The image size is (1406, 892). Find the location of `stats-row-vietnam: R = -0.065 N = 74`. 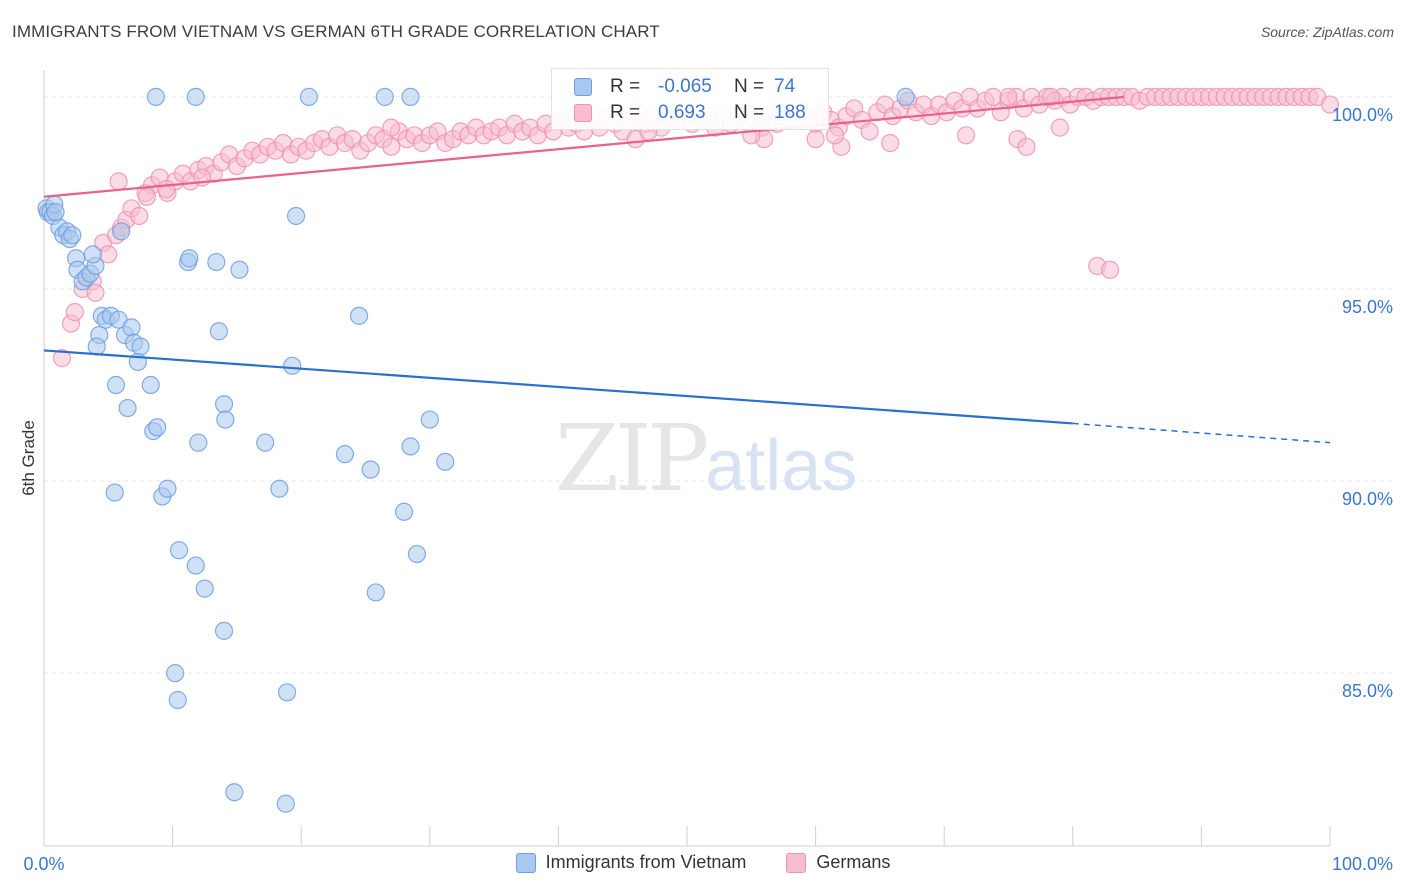

stats-row-vietnam: R = -0.065 N = 74 is located at coordinates (690, 87).